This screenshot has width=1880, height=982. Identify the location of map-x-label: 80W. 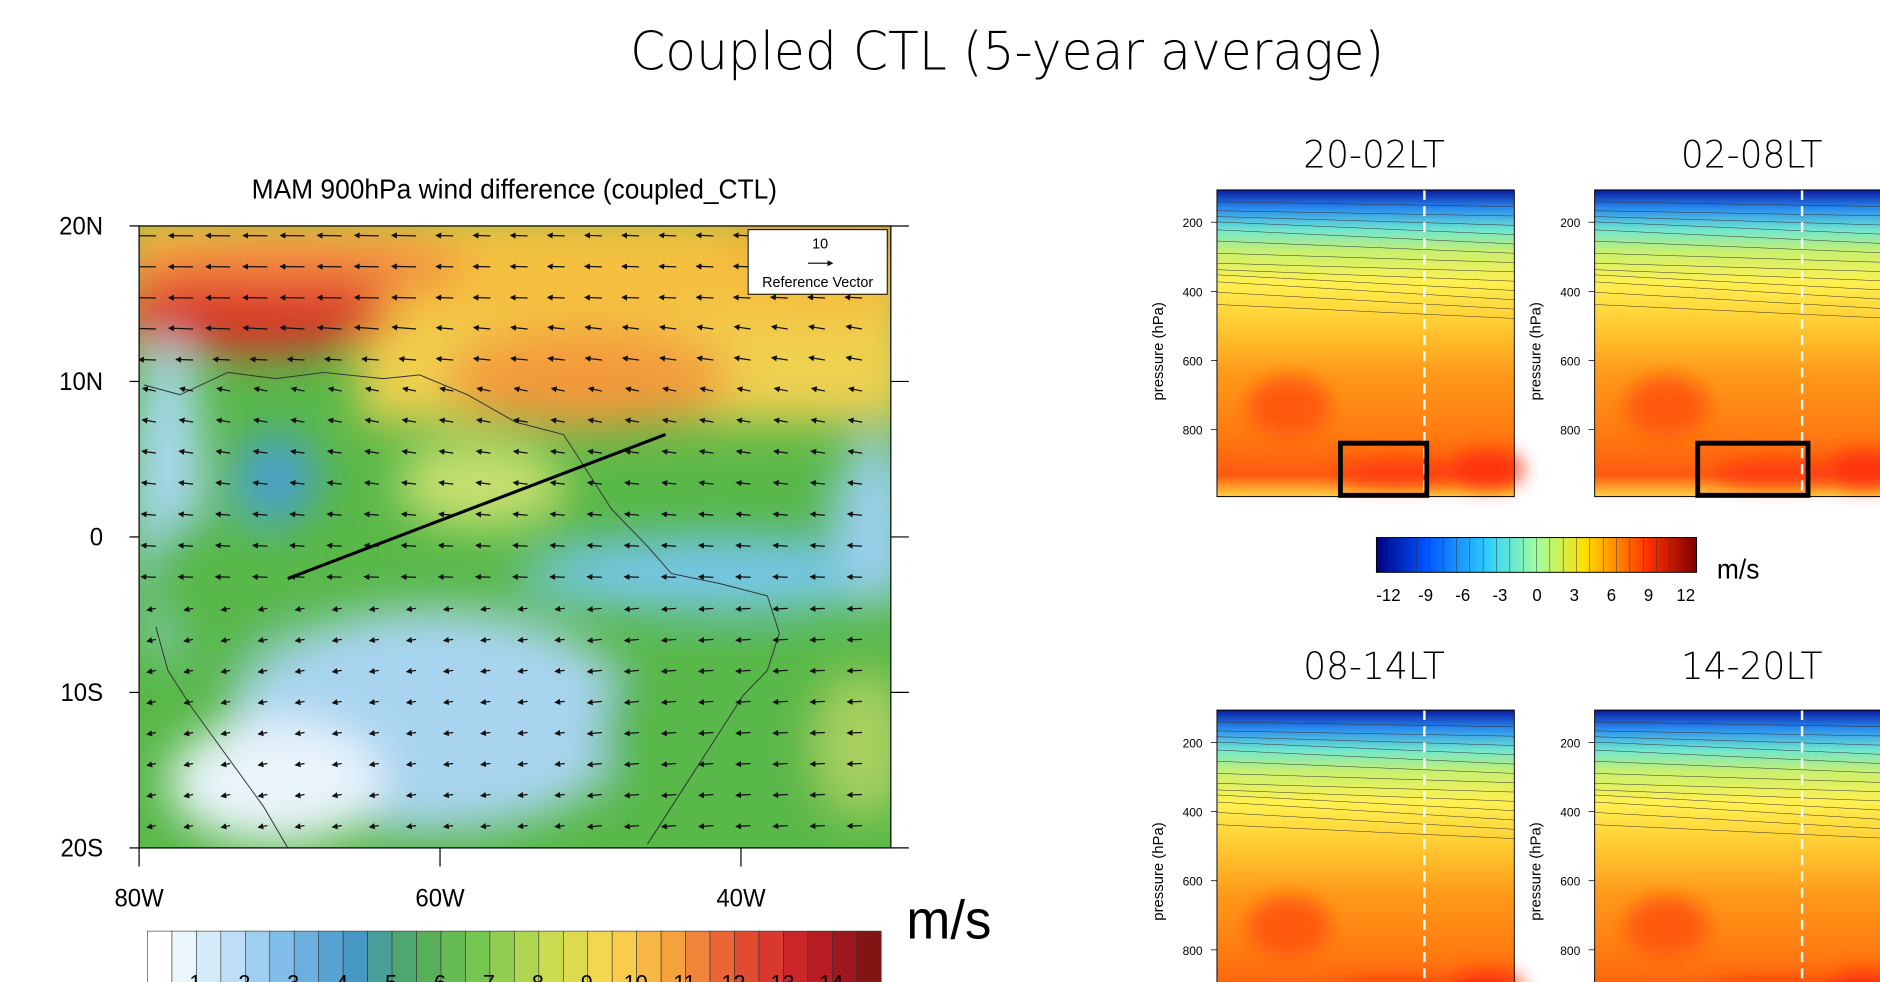
(138, 898).